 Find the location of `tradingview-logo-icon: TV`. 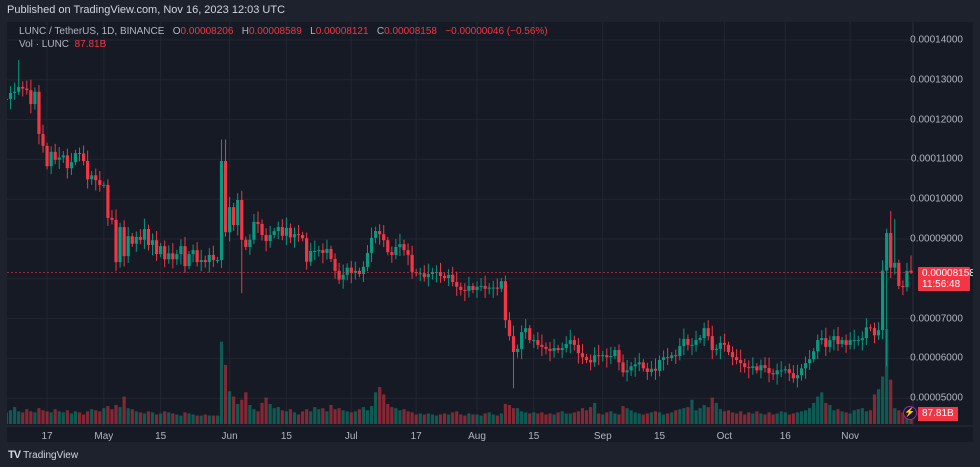

tradingview-logo-icon: TV is located at coordinates (14, 455).